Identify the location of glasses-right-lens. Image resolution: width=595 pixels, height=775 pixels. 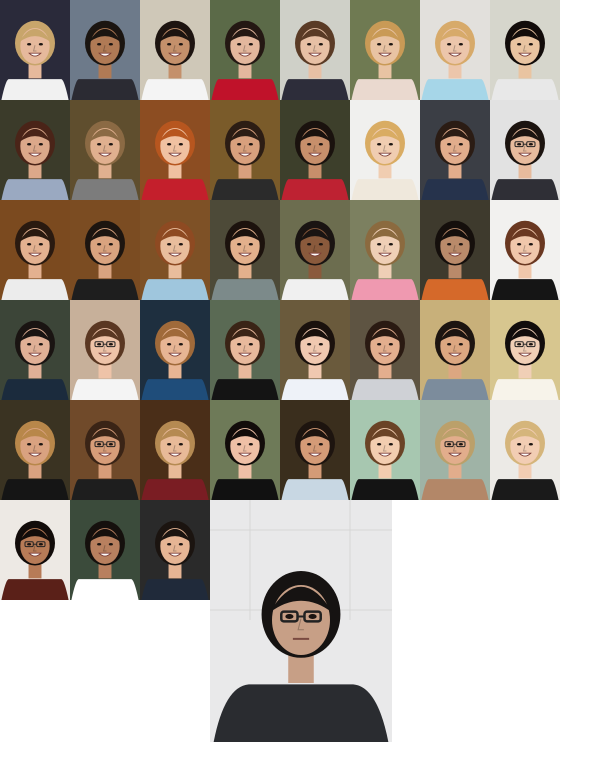
(461, 444).